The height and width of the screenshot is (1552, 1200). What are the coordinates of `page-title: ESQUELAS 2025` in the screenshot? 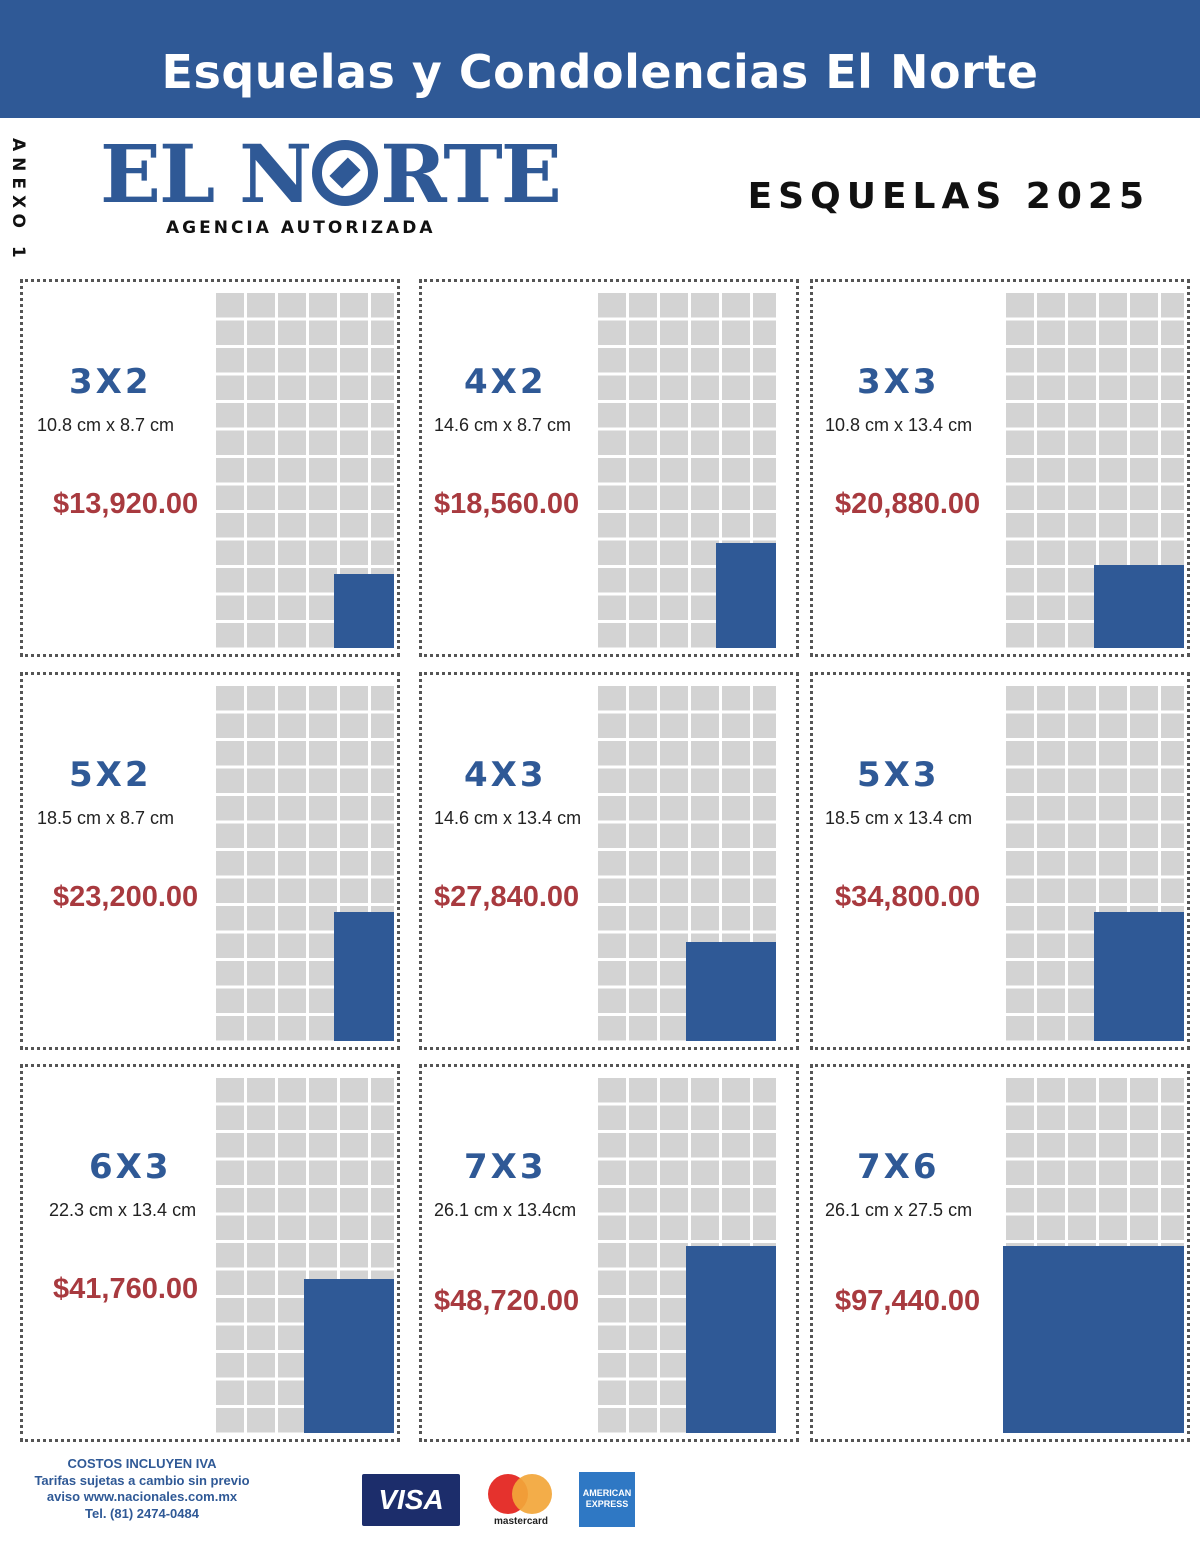 It's located at (948, 196).